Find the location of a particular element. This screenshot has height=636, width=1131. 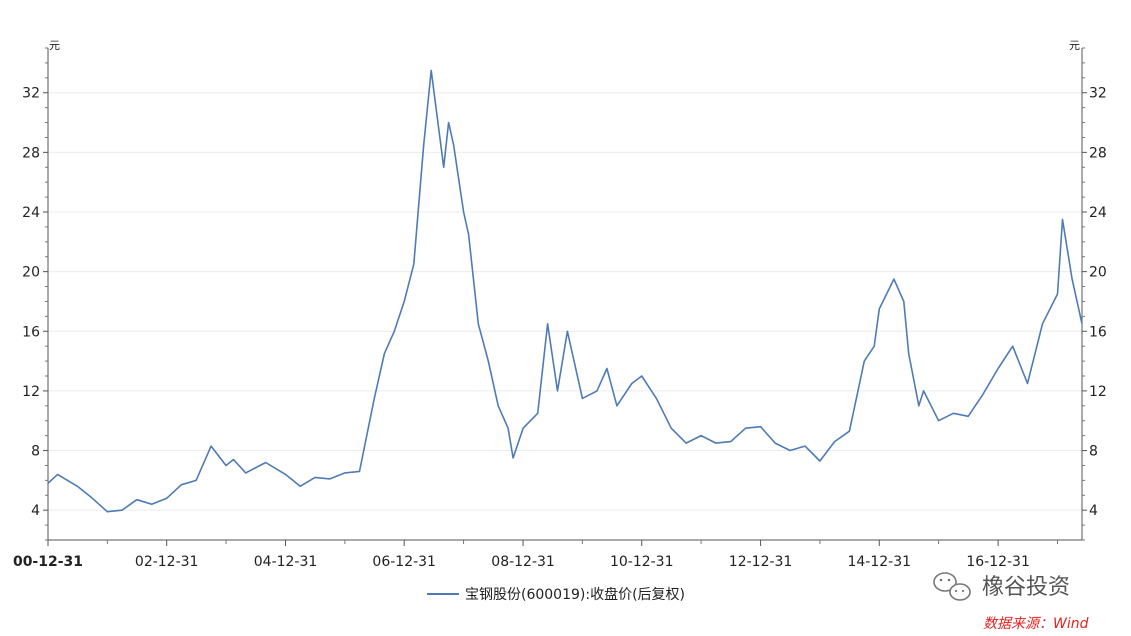

left-y-tick-label: 32 is located at coordinates (31, 94).